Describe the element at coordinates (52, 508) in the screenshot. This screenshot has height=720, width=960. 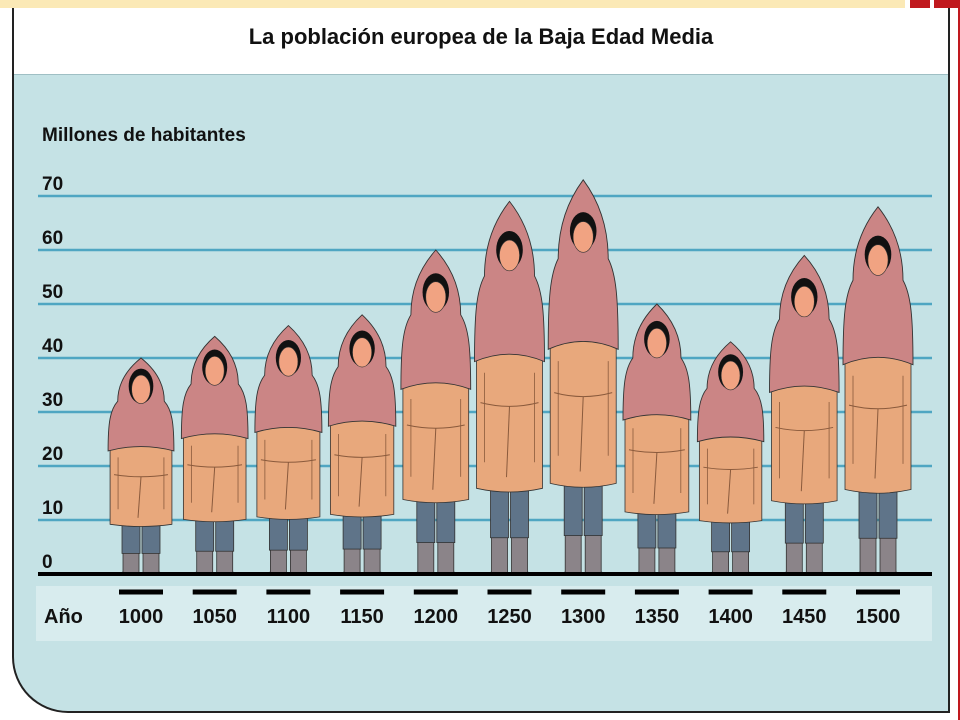
I see `y-tick-label-10: 10` at that location.